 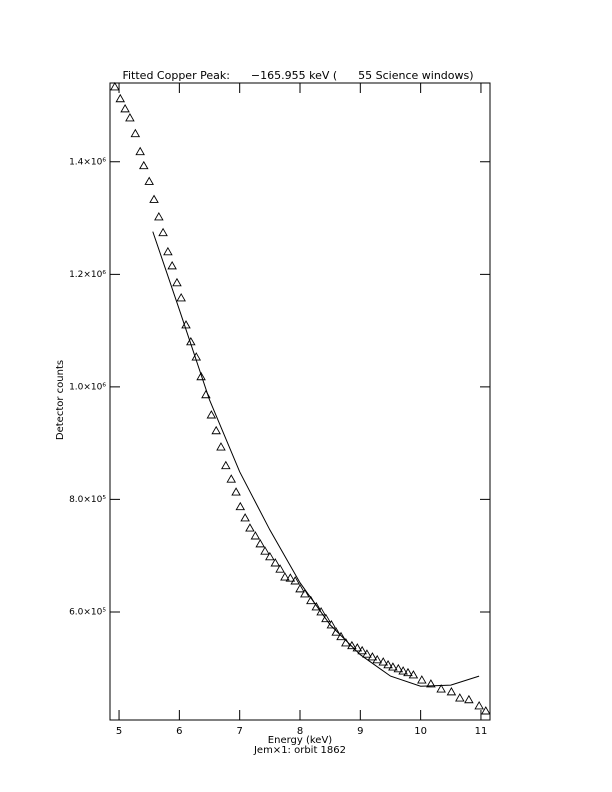 I want to click on x-tick-label: 7, so click(x=239, y=731).